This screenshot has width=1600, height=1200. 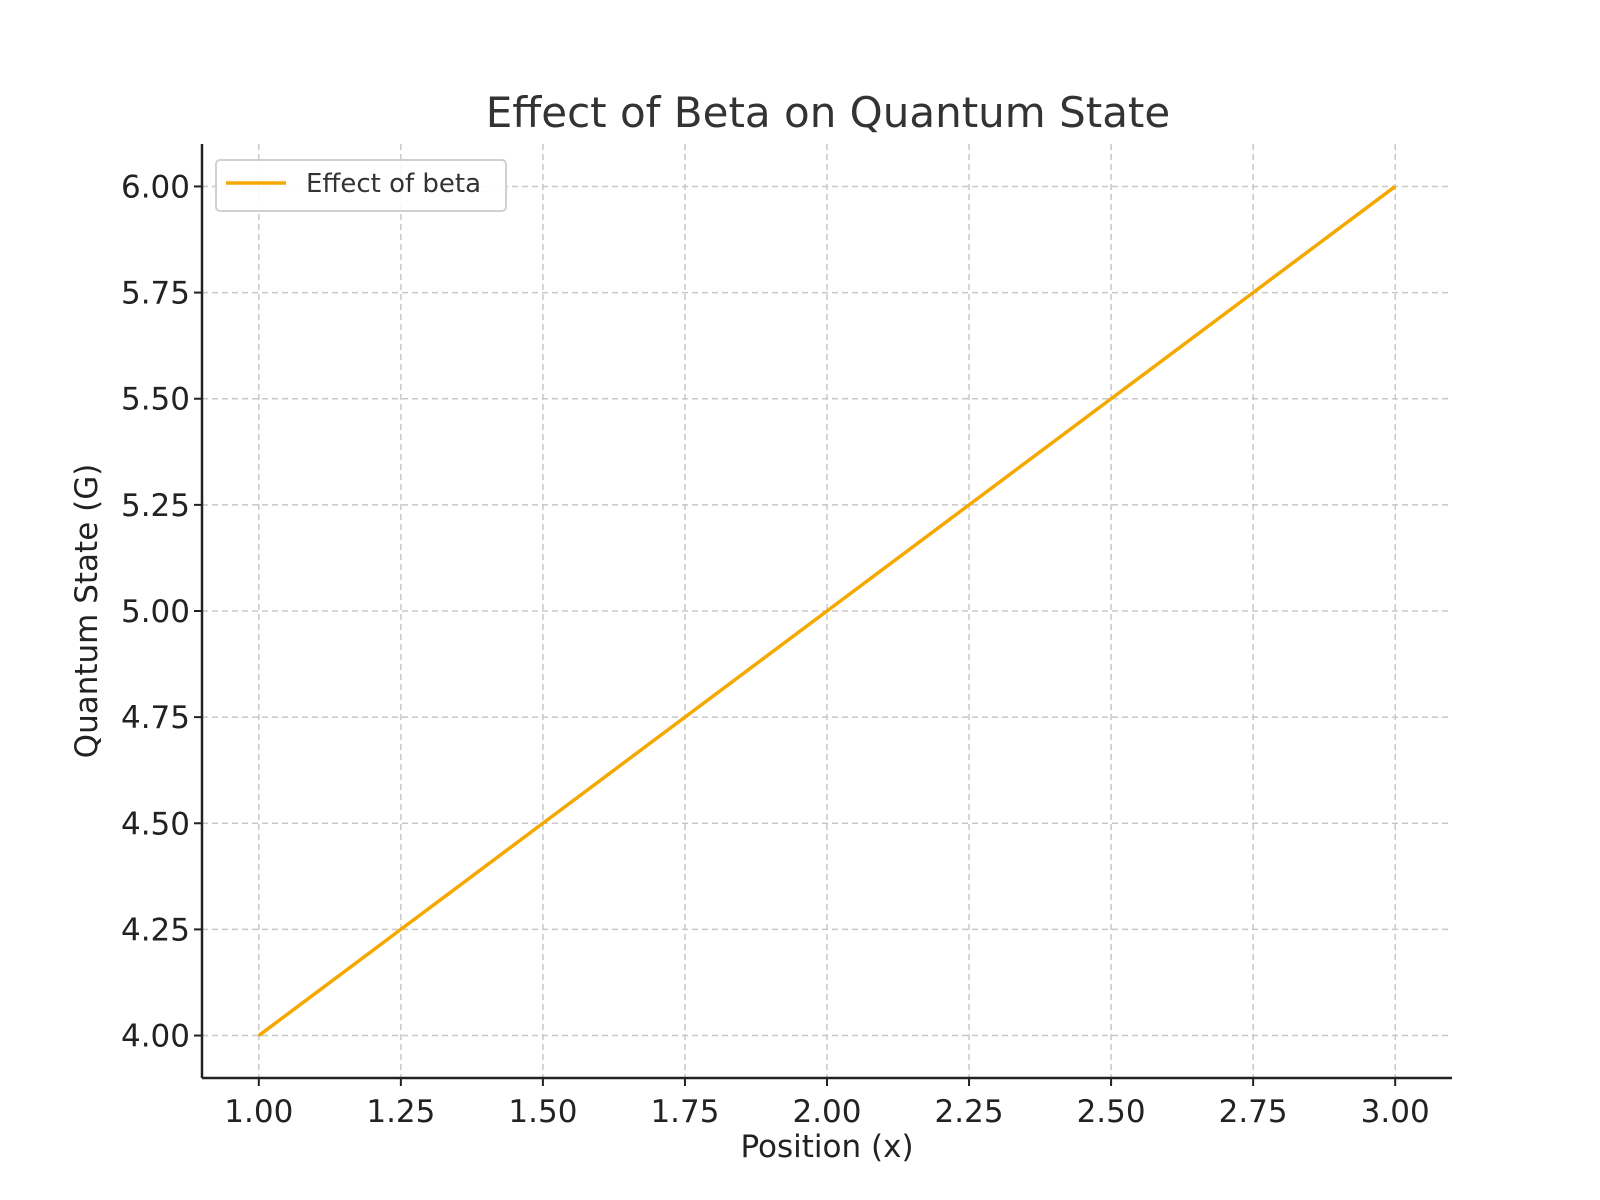 I want to click on y-ticks: 4.00 4.25 4.50 4.75 5.00 5.25 5.50 5.75 6.00, so click(x=161, y=612).